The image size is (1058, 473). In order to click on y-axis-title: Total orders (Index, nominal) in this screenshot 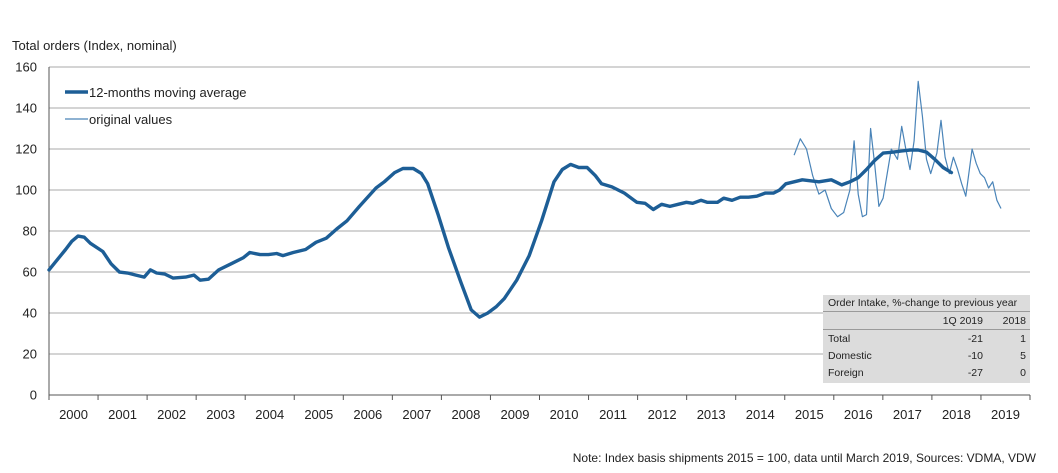, I will do `click(94, 45)`.